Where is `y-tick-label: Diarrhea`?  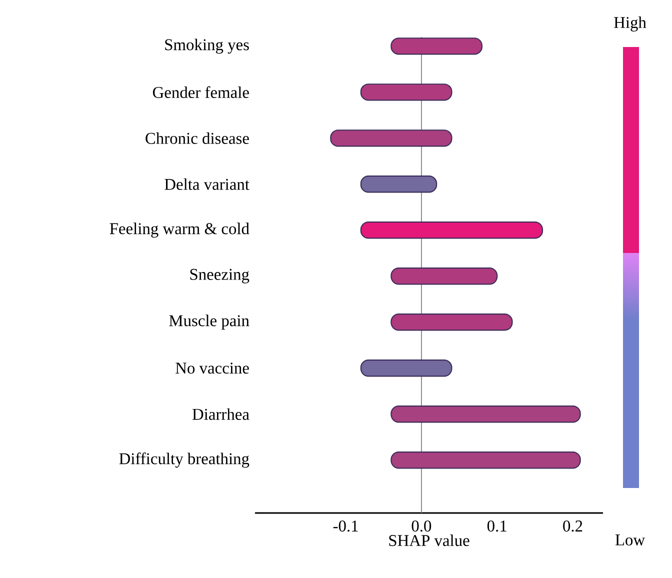
y-tick-label: Diarrhea is located at coordinates (221, 414).